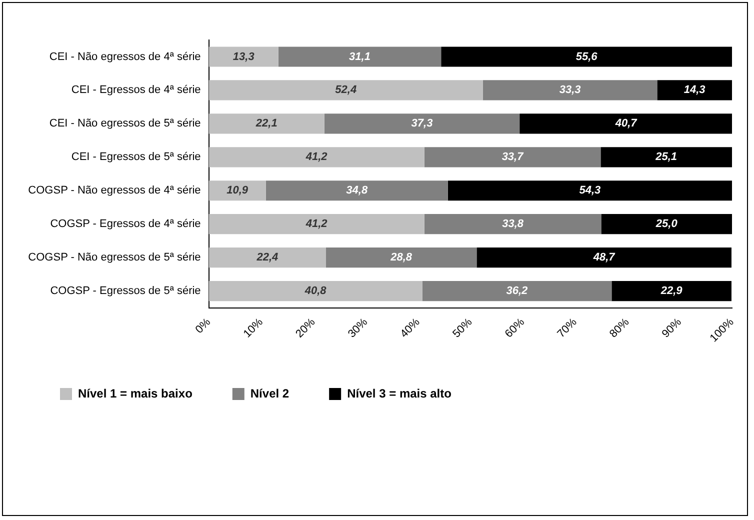 Image resolution: width=754 pixels, height=520 pixels. I want to click on data-label: 36,2, so click(517, 291).